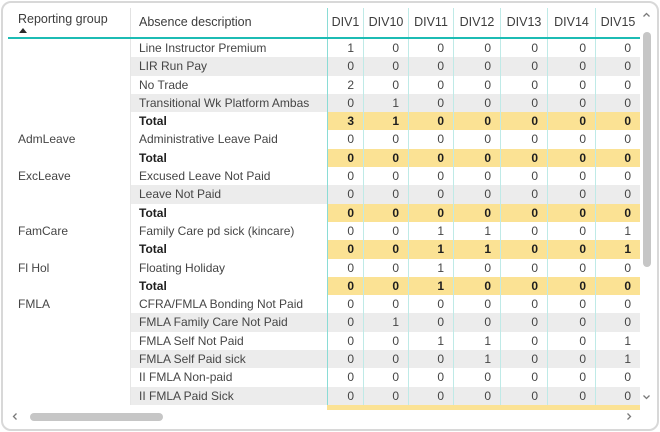  I want to click on absence-description-cell: FMLA Self Not Paid, so click(228, 341).